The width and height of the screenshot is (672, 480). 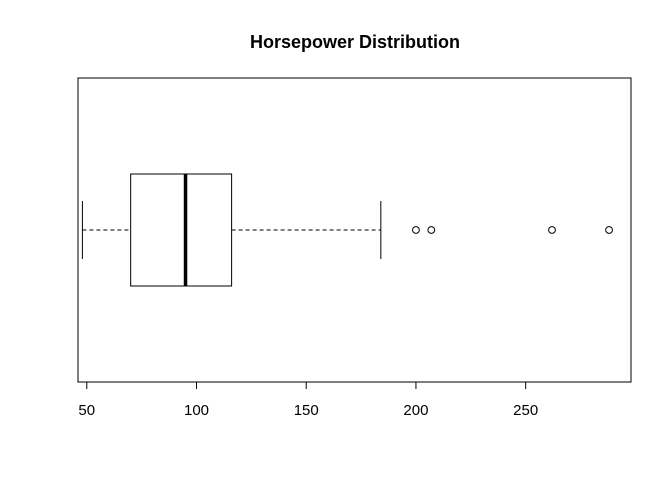 I want to click on outlier-group, so click(x=512, y=230).